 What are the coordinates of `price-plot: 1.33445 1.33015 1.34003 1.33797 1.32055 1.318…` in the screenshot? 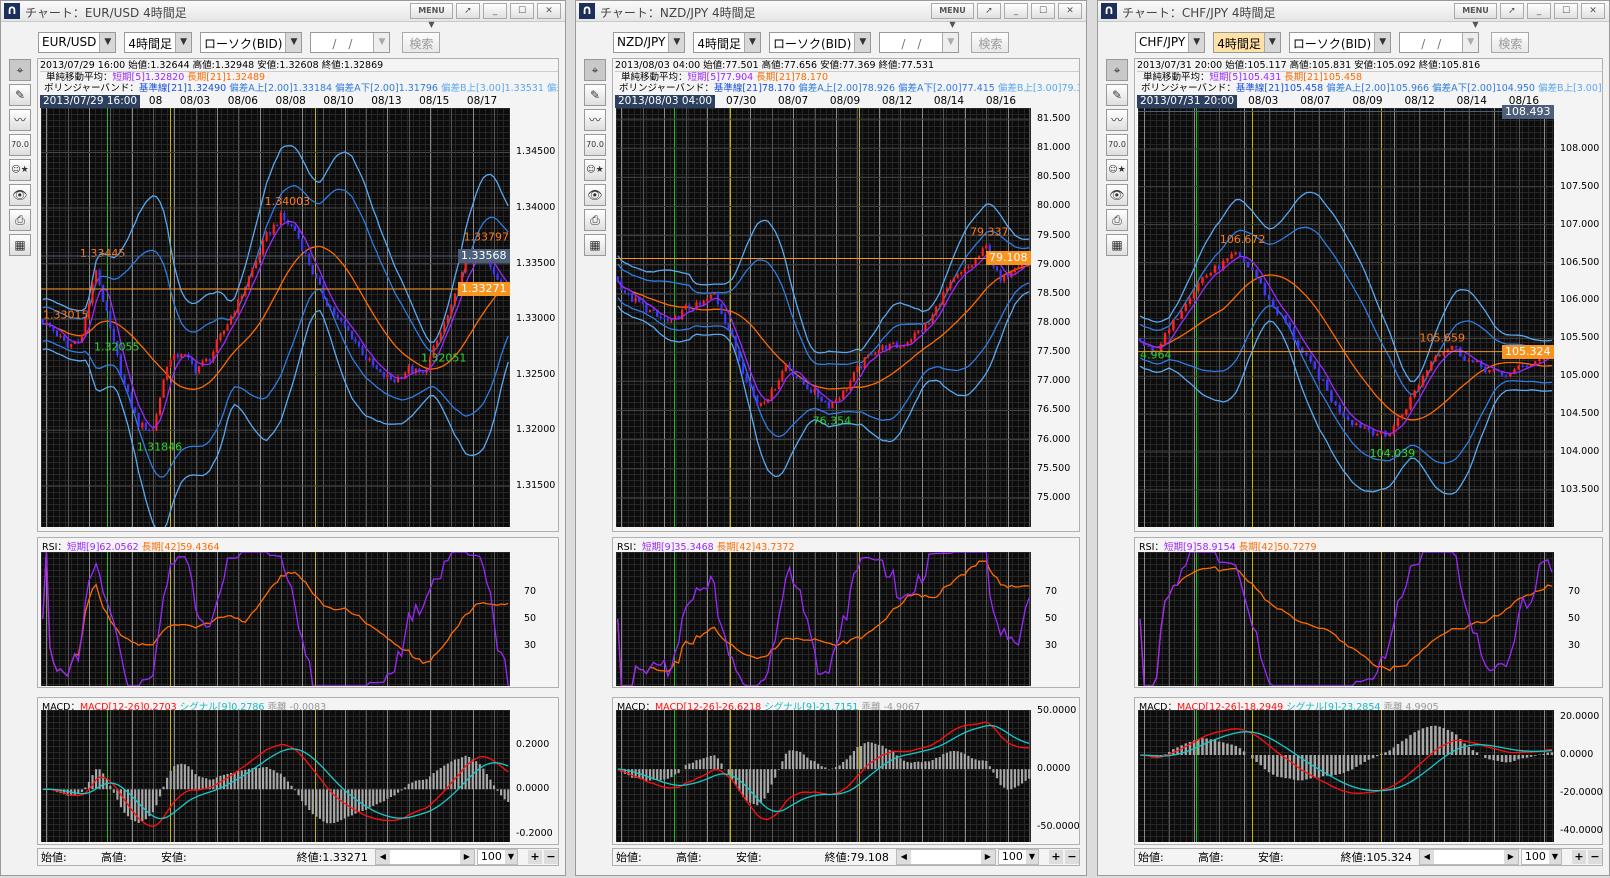 It's located at (275, 320).